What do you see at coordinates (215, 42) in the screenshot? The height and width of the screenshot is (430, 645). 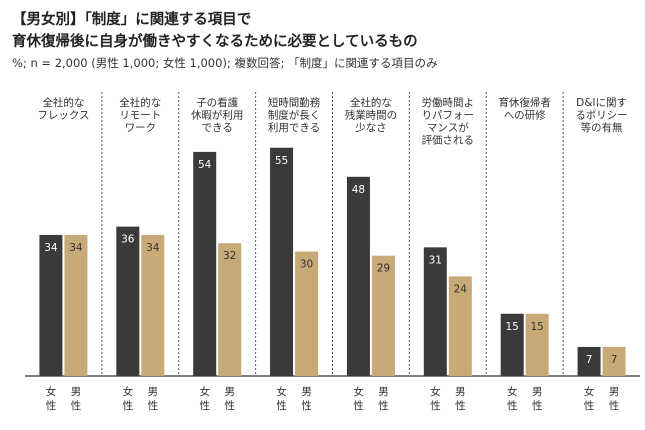 I see `chart-title-line-2: 育休復帰後に自身が働きやすくなるために必要としているもの` at bounding box center [215, 42].